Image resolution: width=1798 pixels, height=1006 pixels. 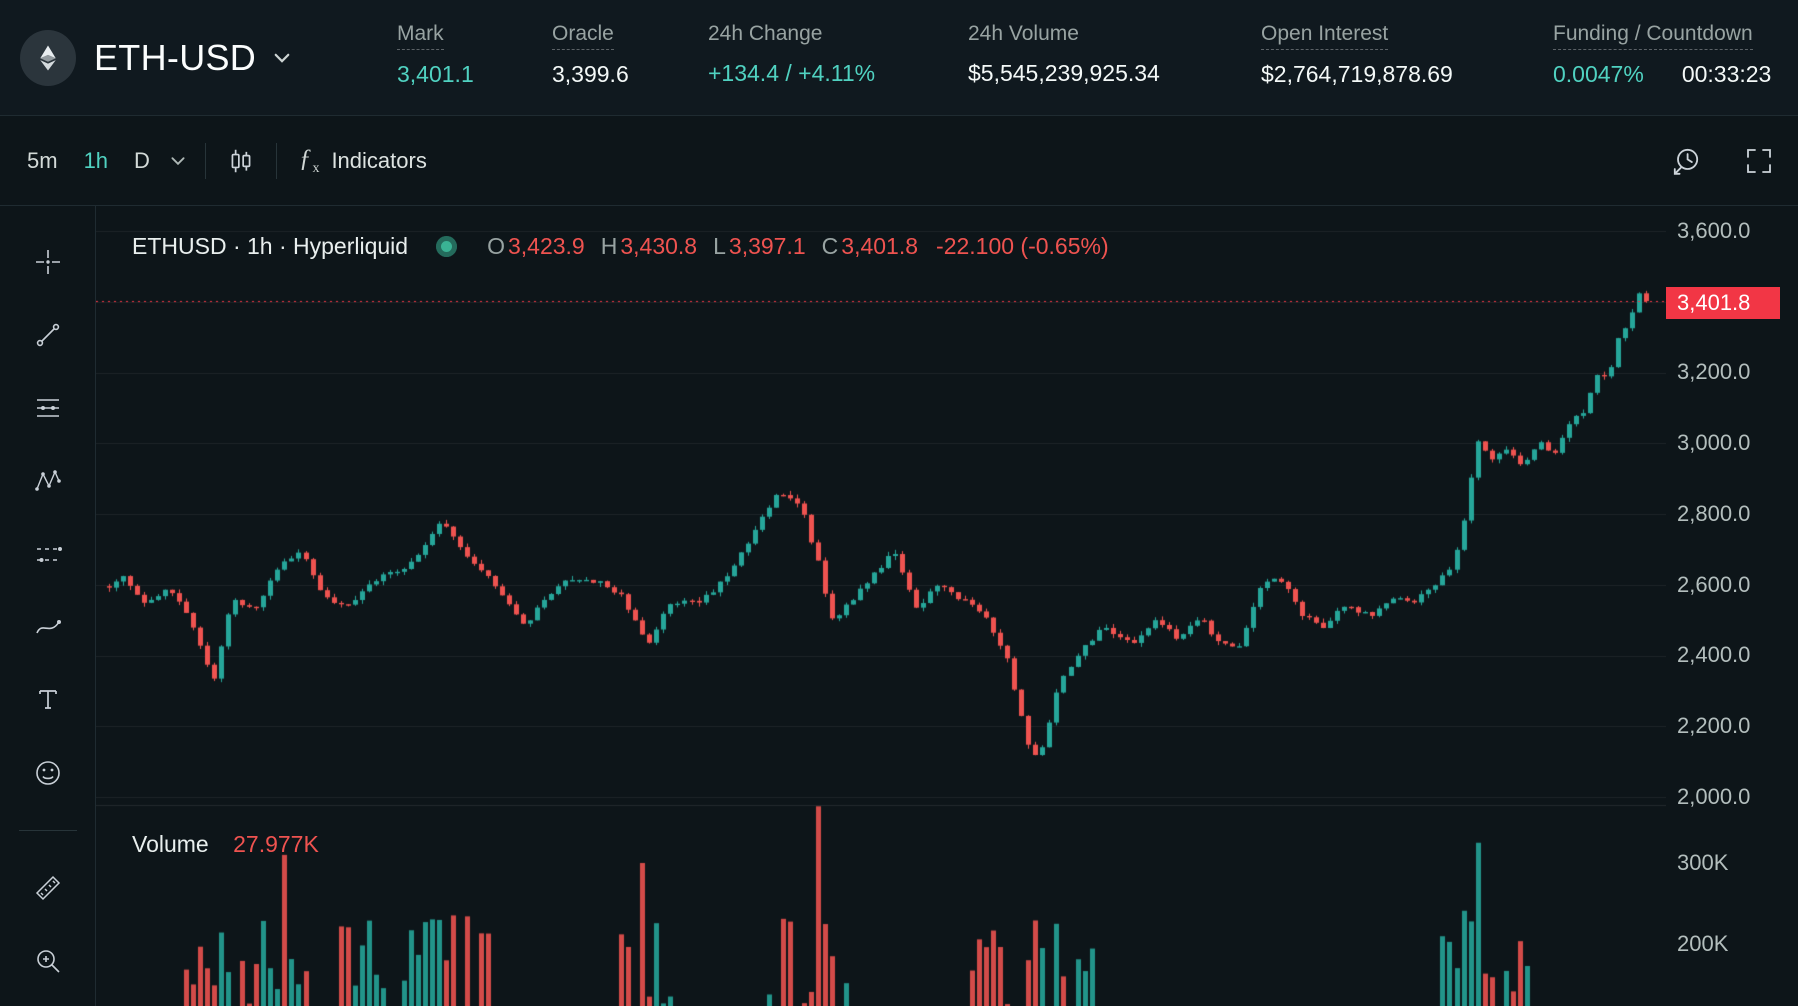 What do you see at coordinates (48, 606) in the screenshot?
I see `drawing-toolbar` at bounding box center [48, 606].